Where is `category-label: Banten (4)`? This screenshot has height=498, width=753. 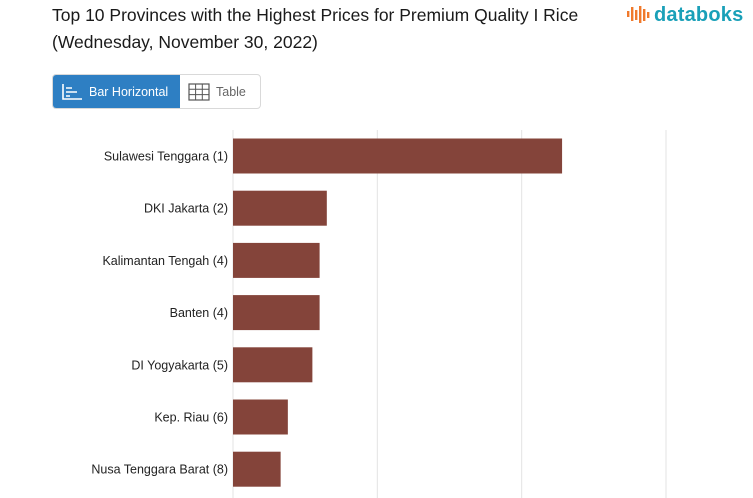
category-label: Banten (4) is located at coordinates (199, 313).